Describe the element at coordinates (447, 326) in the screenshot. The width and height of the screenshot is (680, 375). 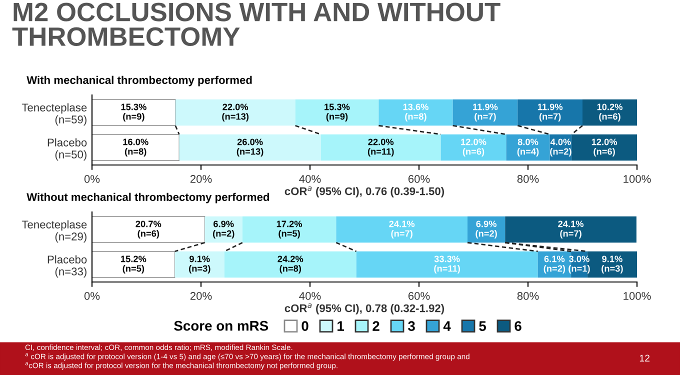
I see `legend-label: 4` at that location.